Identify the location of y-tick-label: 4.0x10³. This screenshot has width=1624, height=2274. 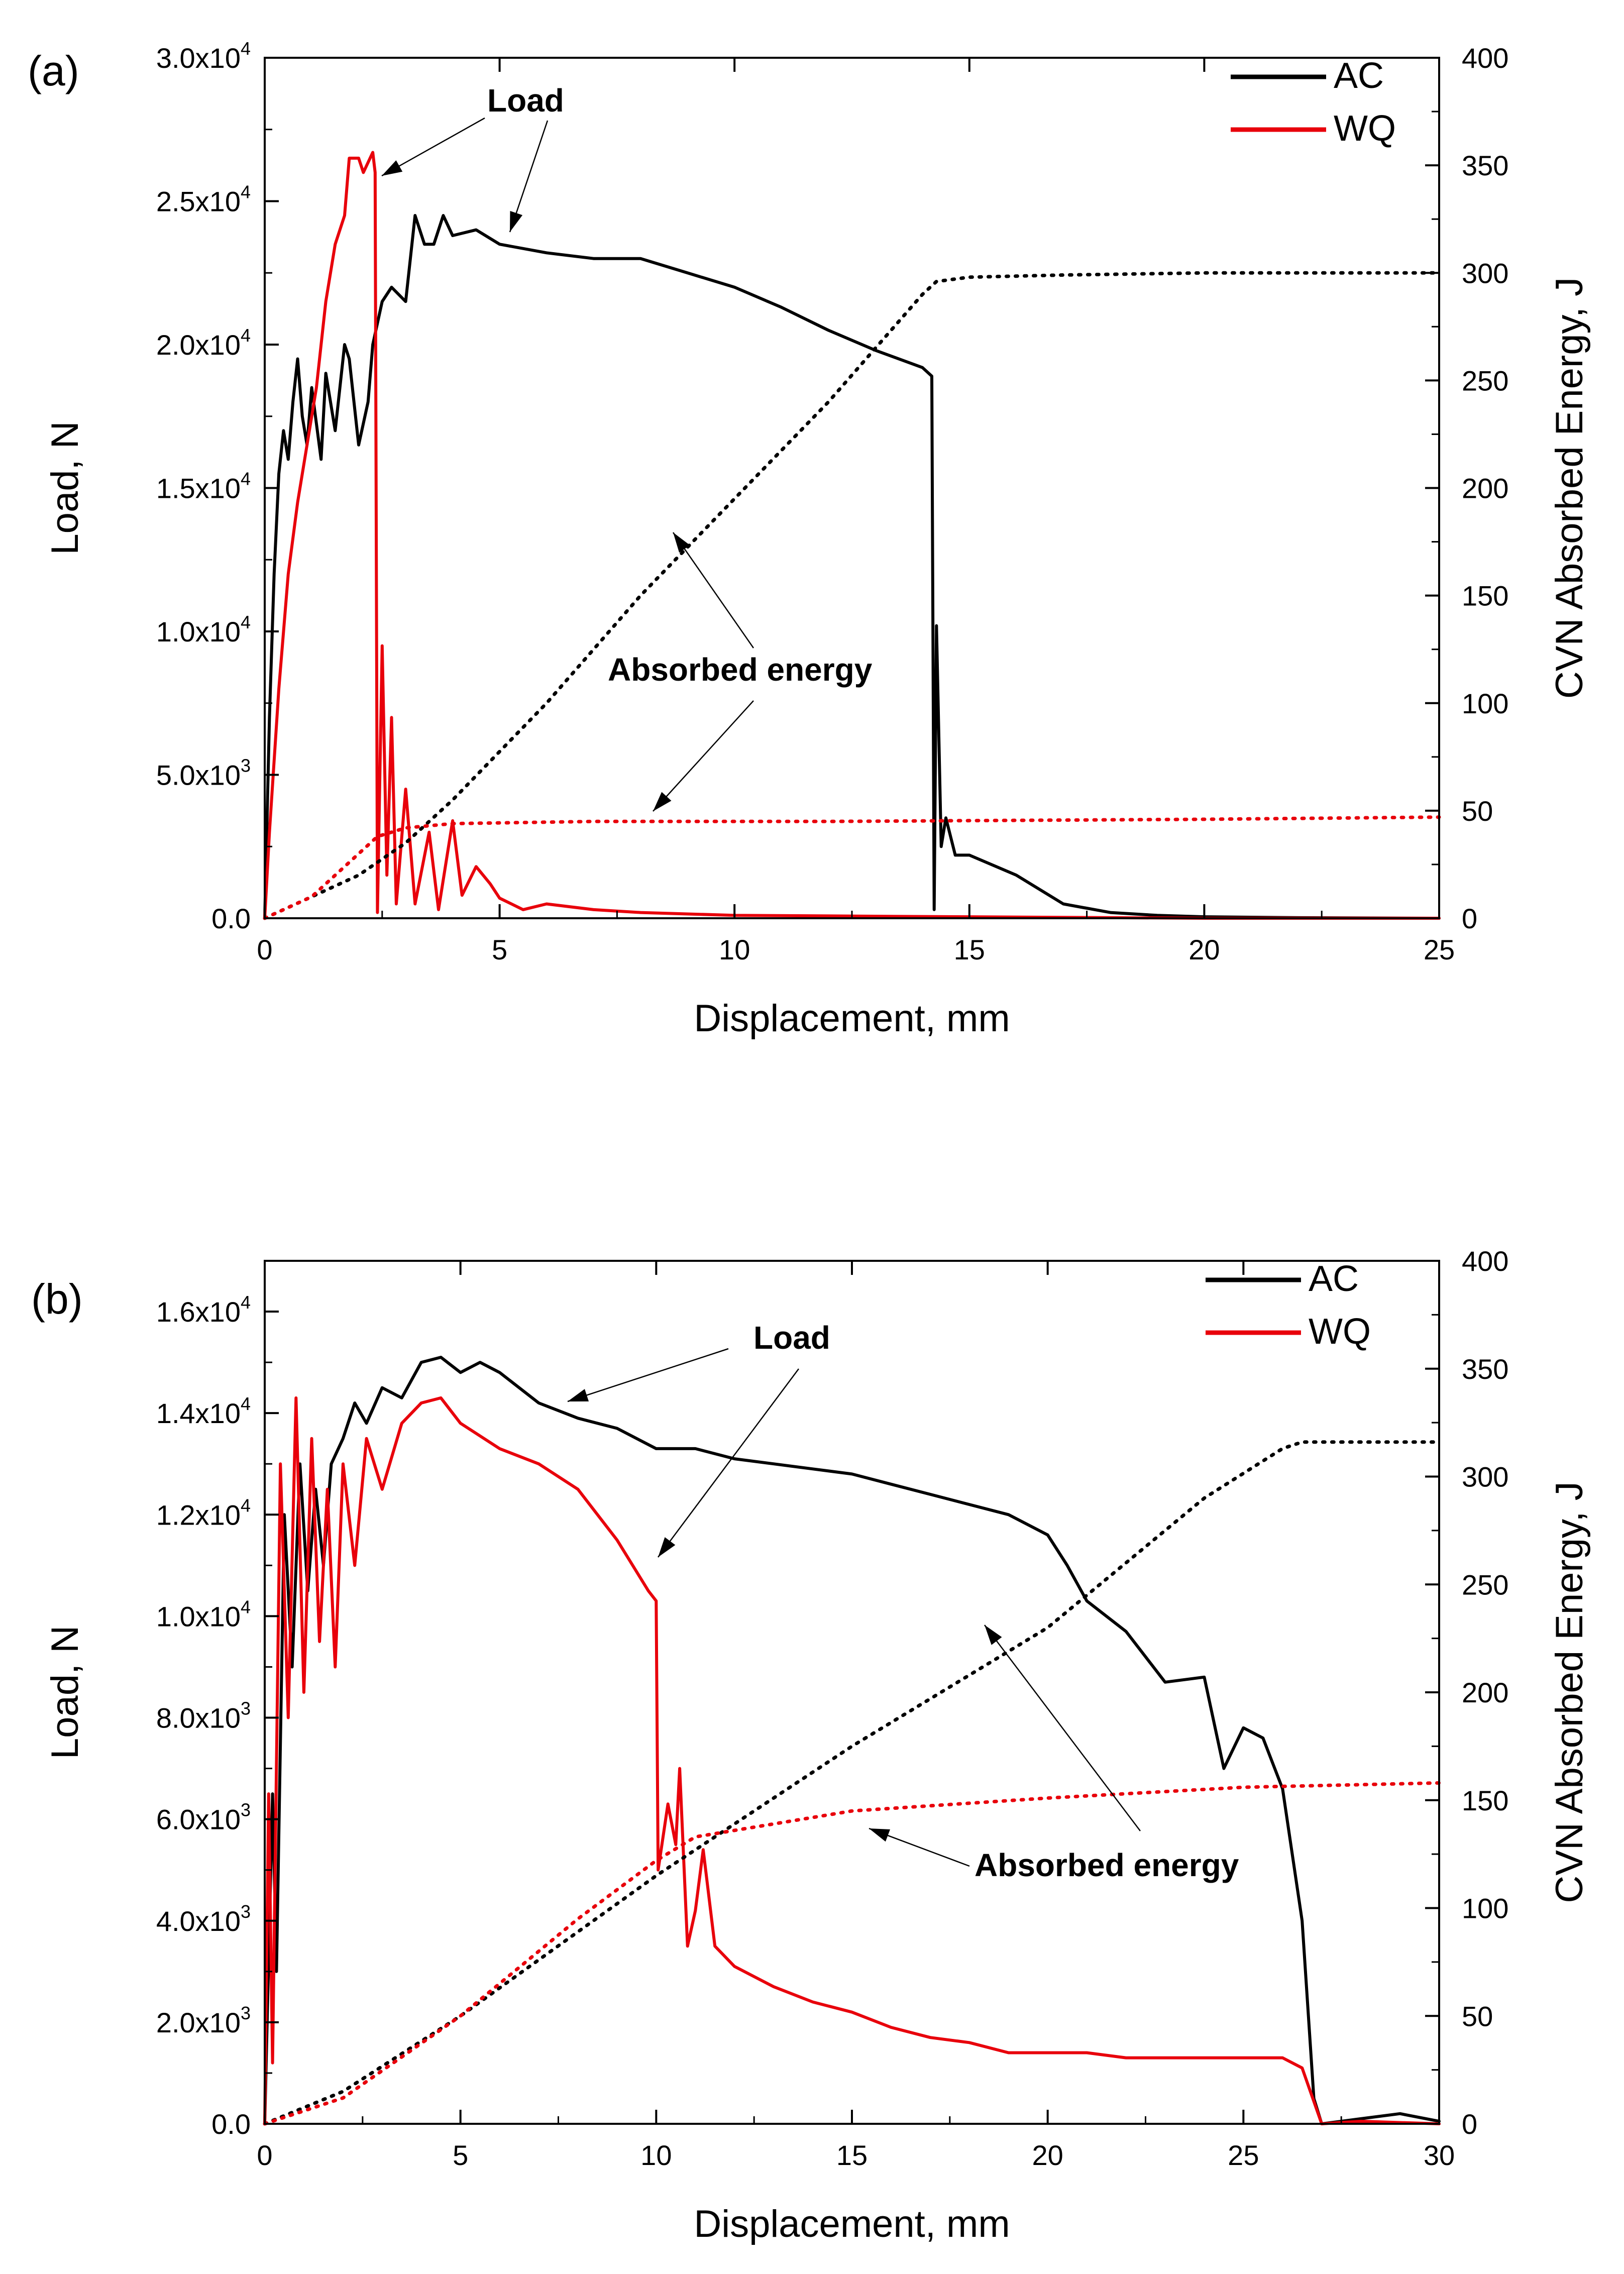
(203, 1919).